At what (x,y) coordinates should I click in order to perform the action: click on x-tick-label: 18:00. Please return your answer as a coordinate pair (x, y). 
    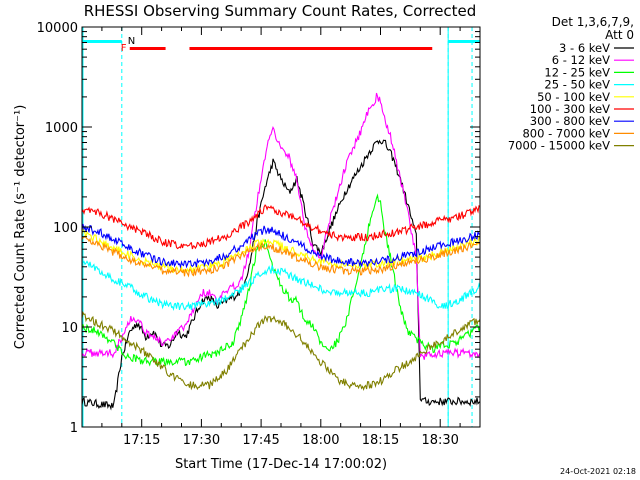
    Looking at the image, I should click on (320, 440).